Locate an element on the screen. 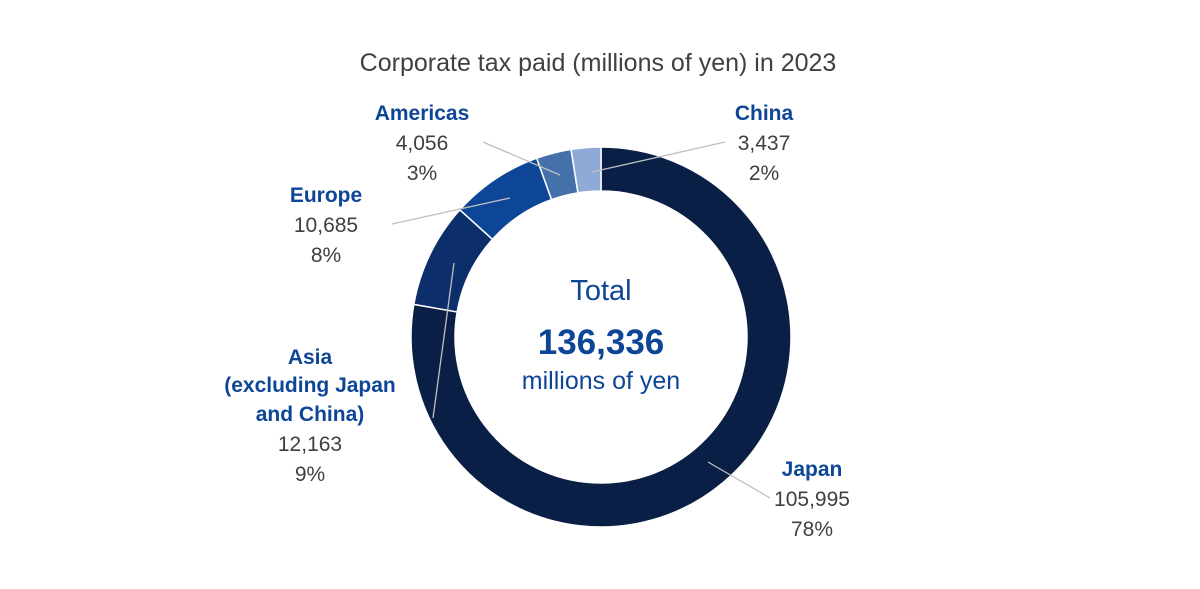 The image size is (1200, 589). slice-percent-europe: 8% is located at coordinates (326, 255).